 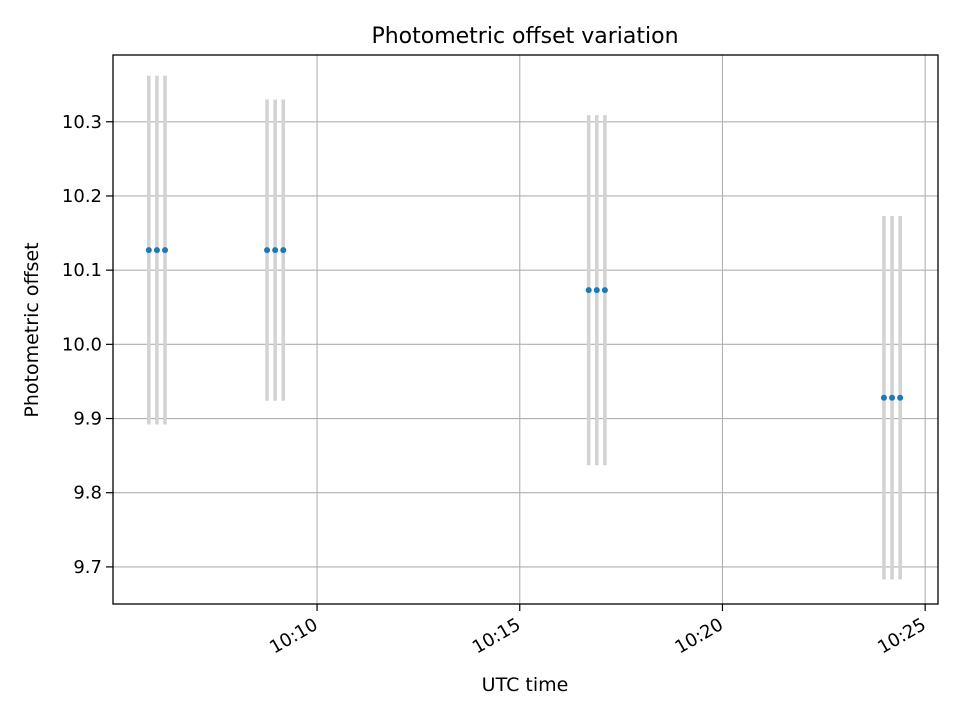 What do you see at coordinates (82, 270) in the screenshot?
I see `y-tick-label: 10.1` at bounding box center [82, 270].